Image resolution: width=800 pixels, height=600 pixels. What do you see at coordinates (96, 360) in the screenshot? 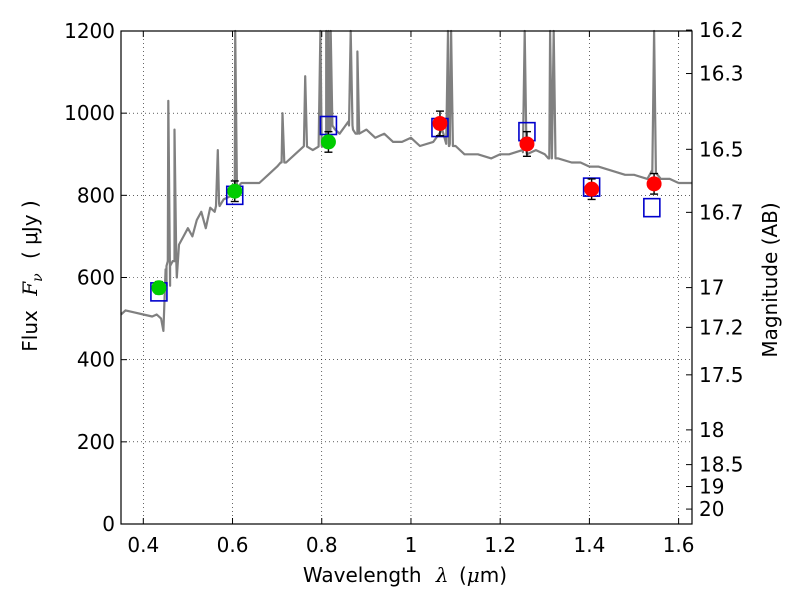
I see `y-tick-label: 400` at bounding box center [96, 360].